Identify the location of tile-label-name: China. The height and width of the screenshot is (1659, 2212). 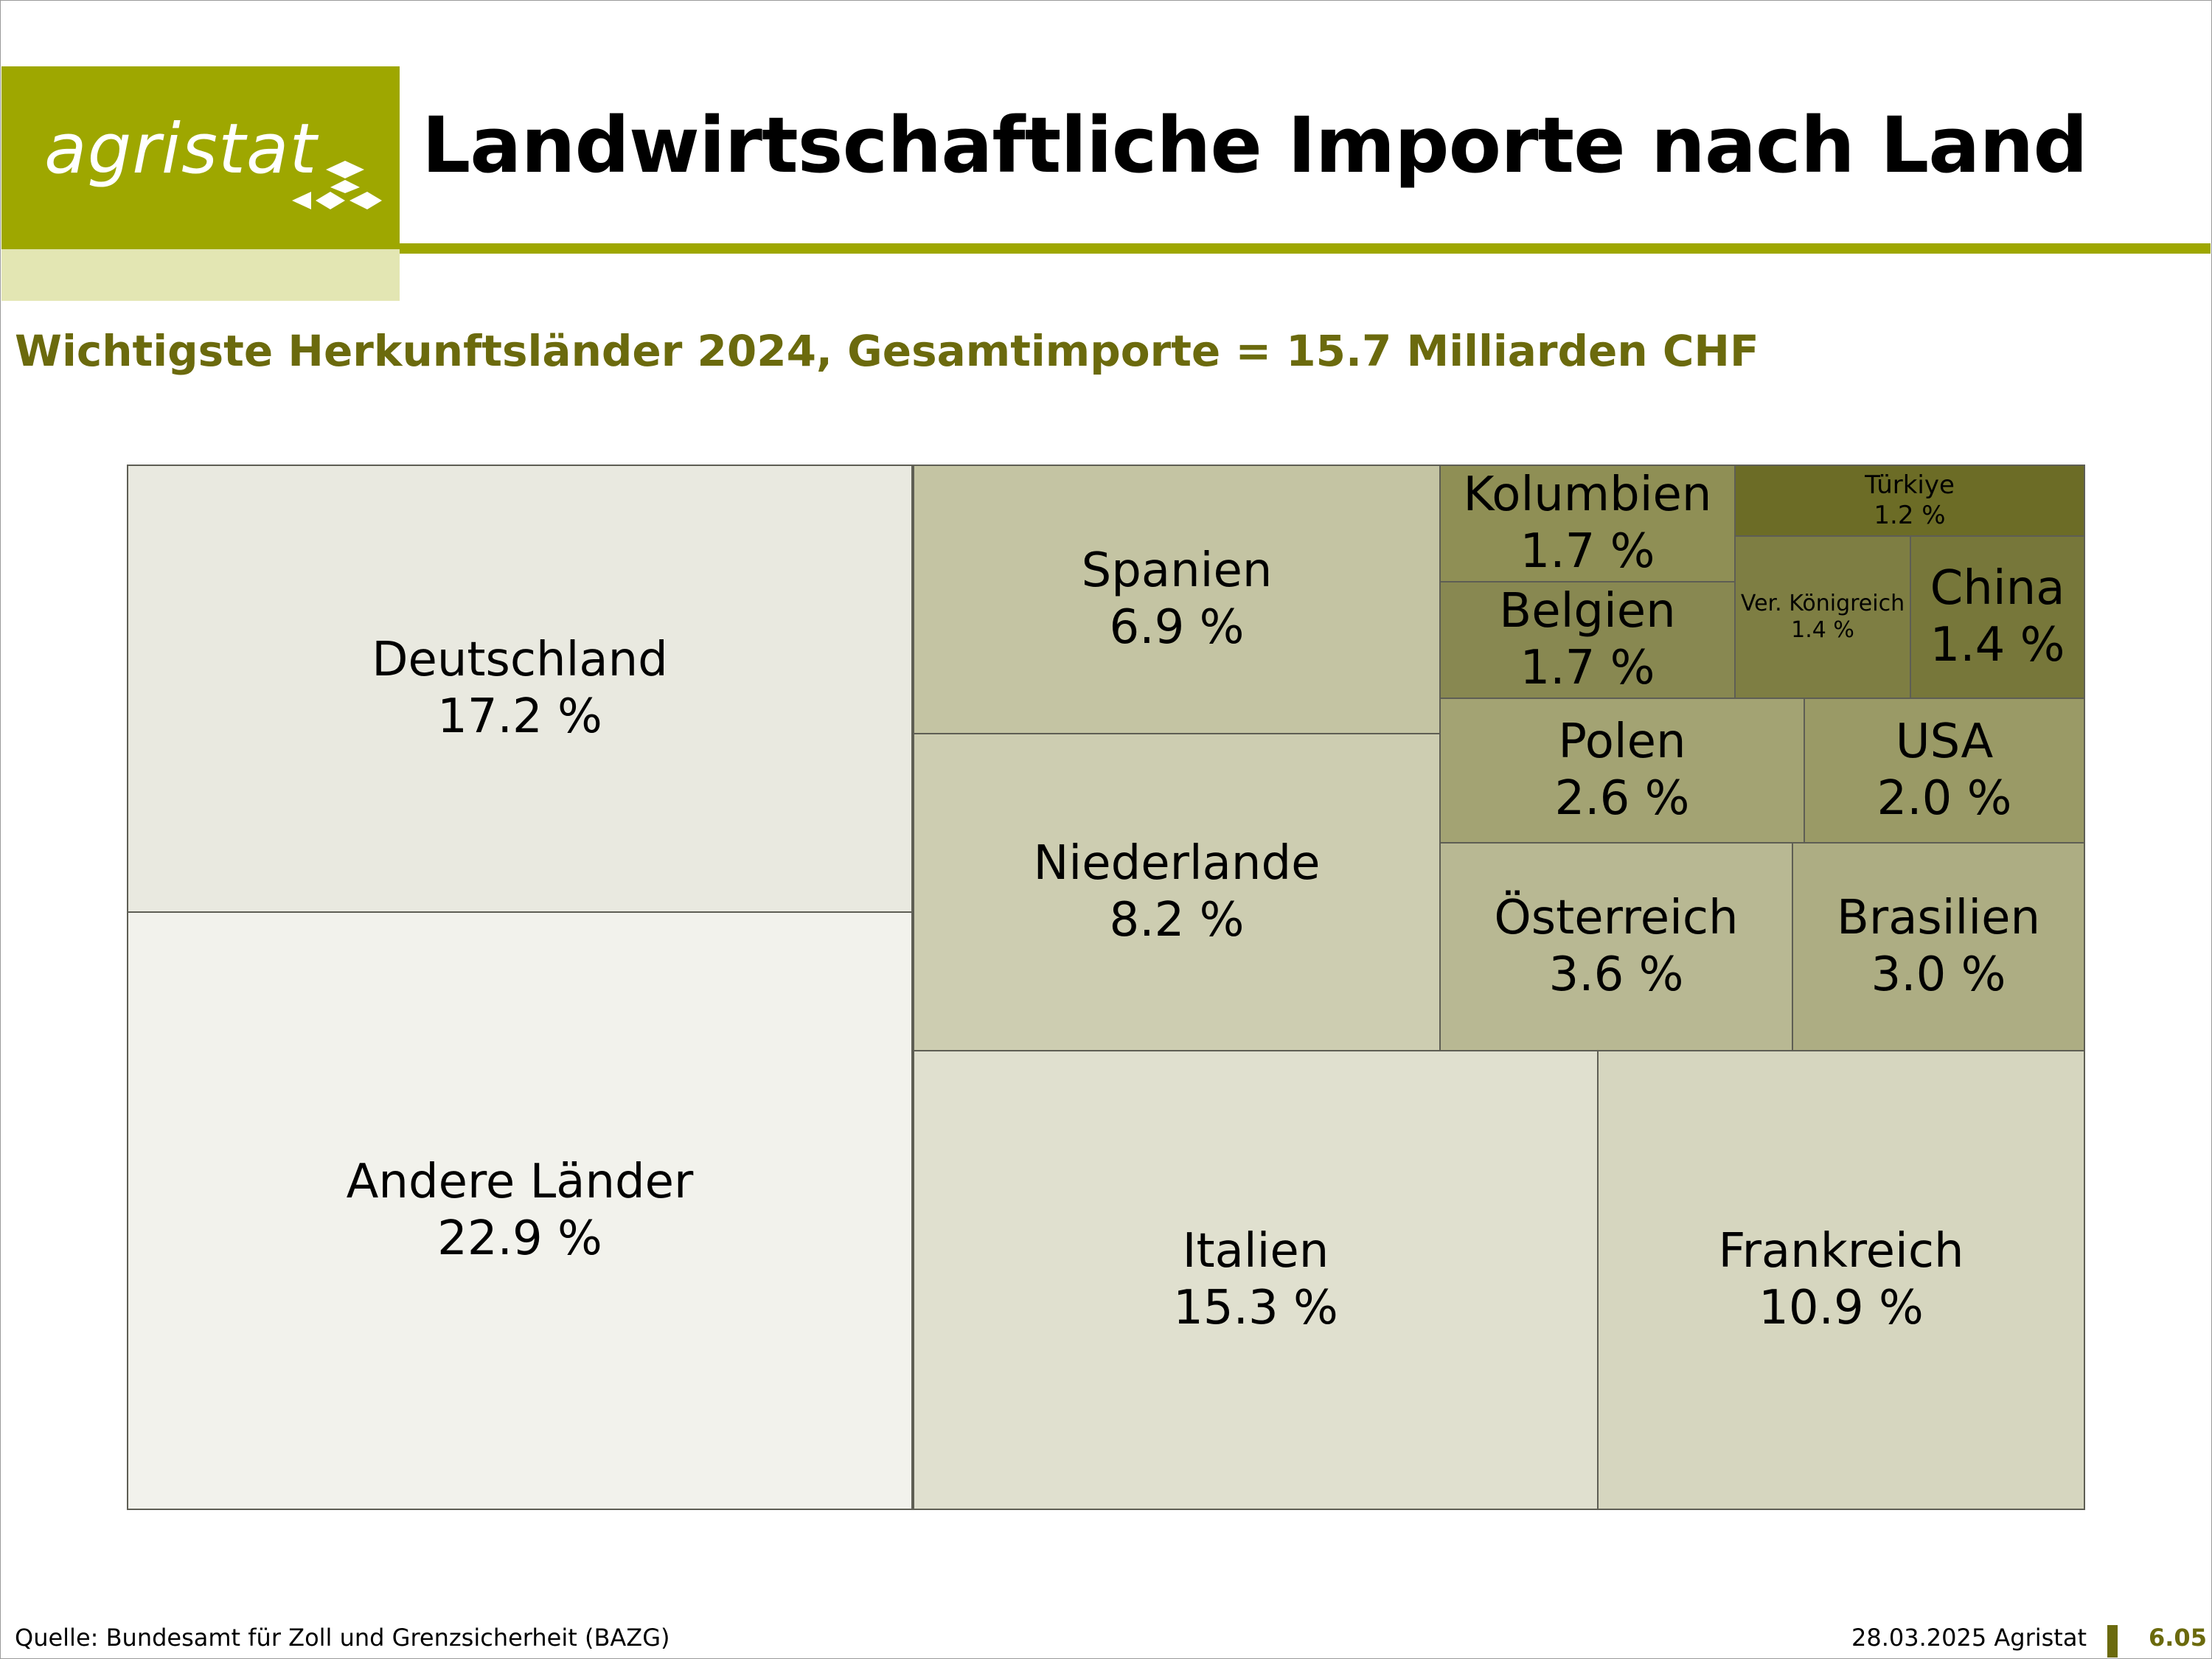
(1997, 588).